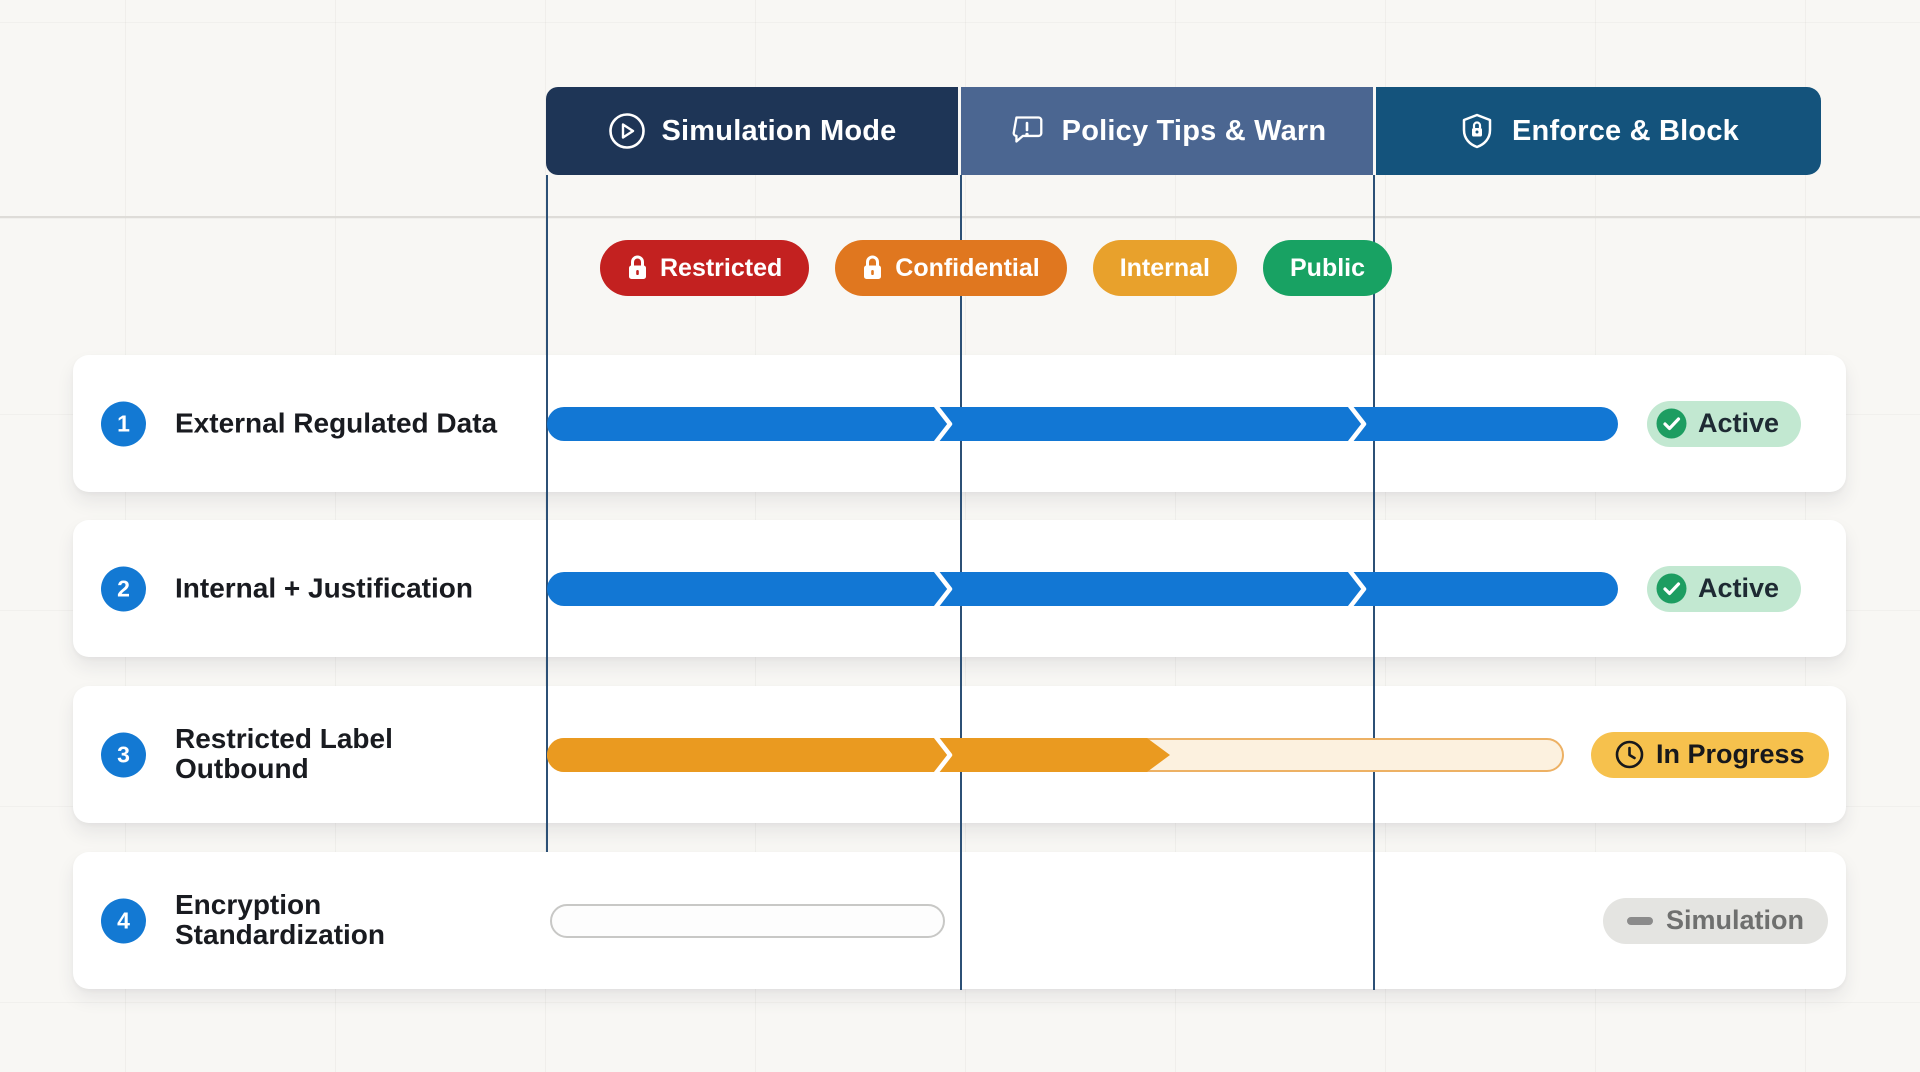 This screenshot has height=1072, width=1920. I want to click on phase-header-enforce-block: Enforce & Block, so click(1598, 131).